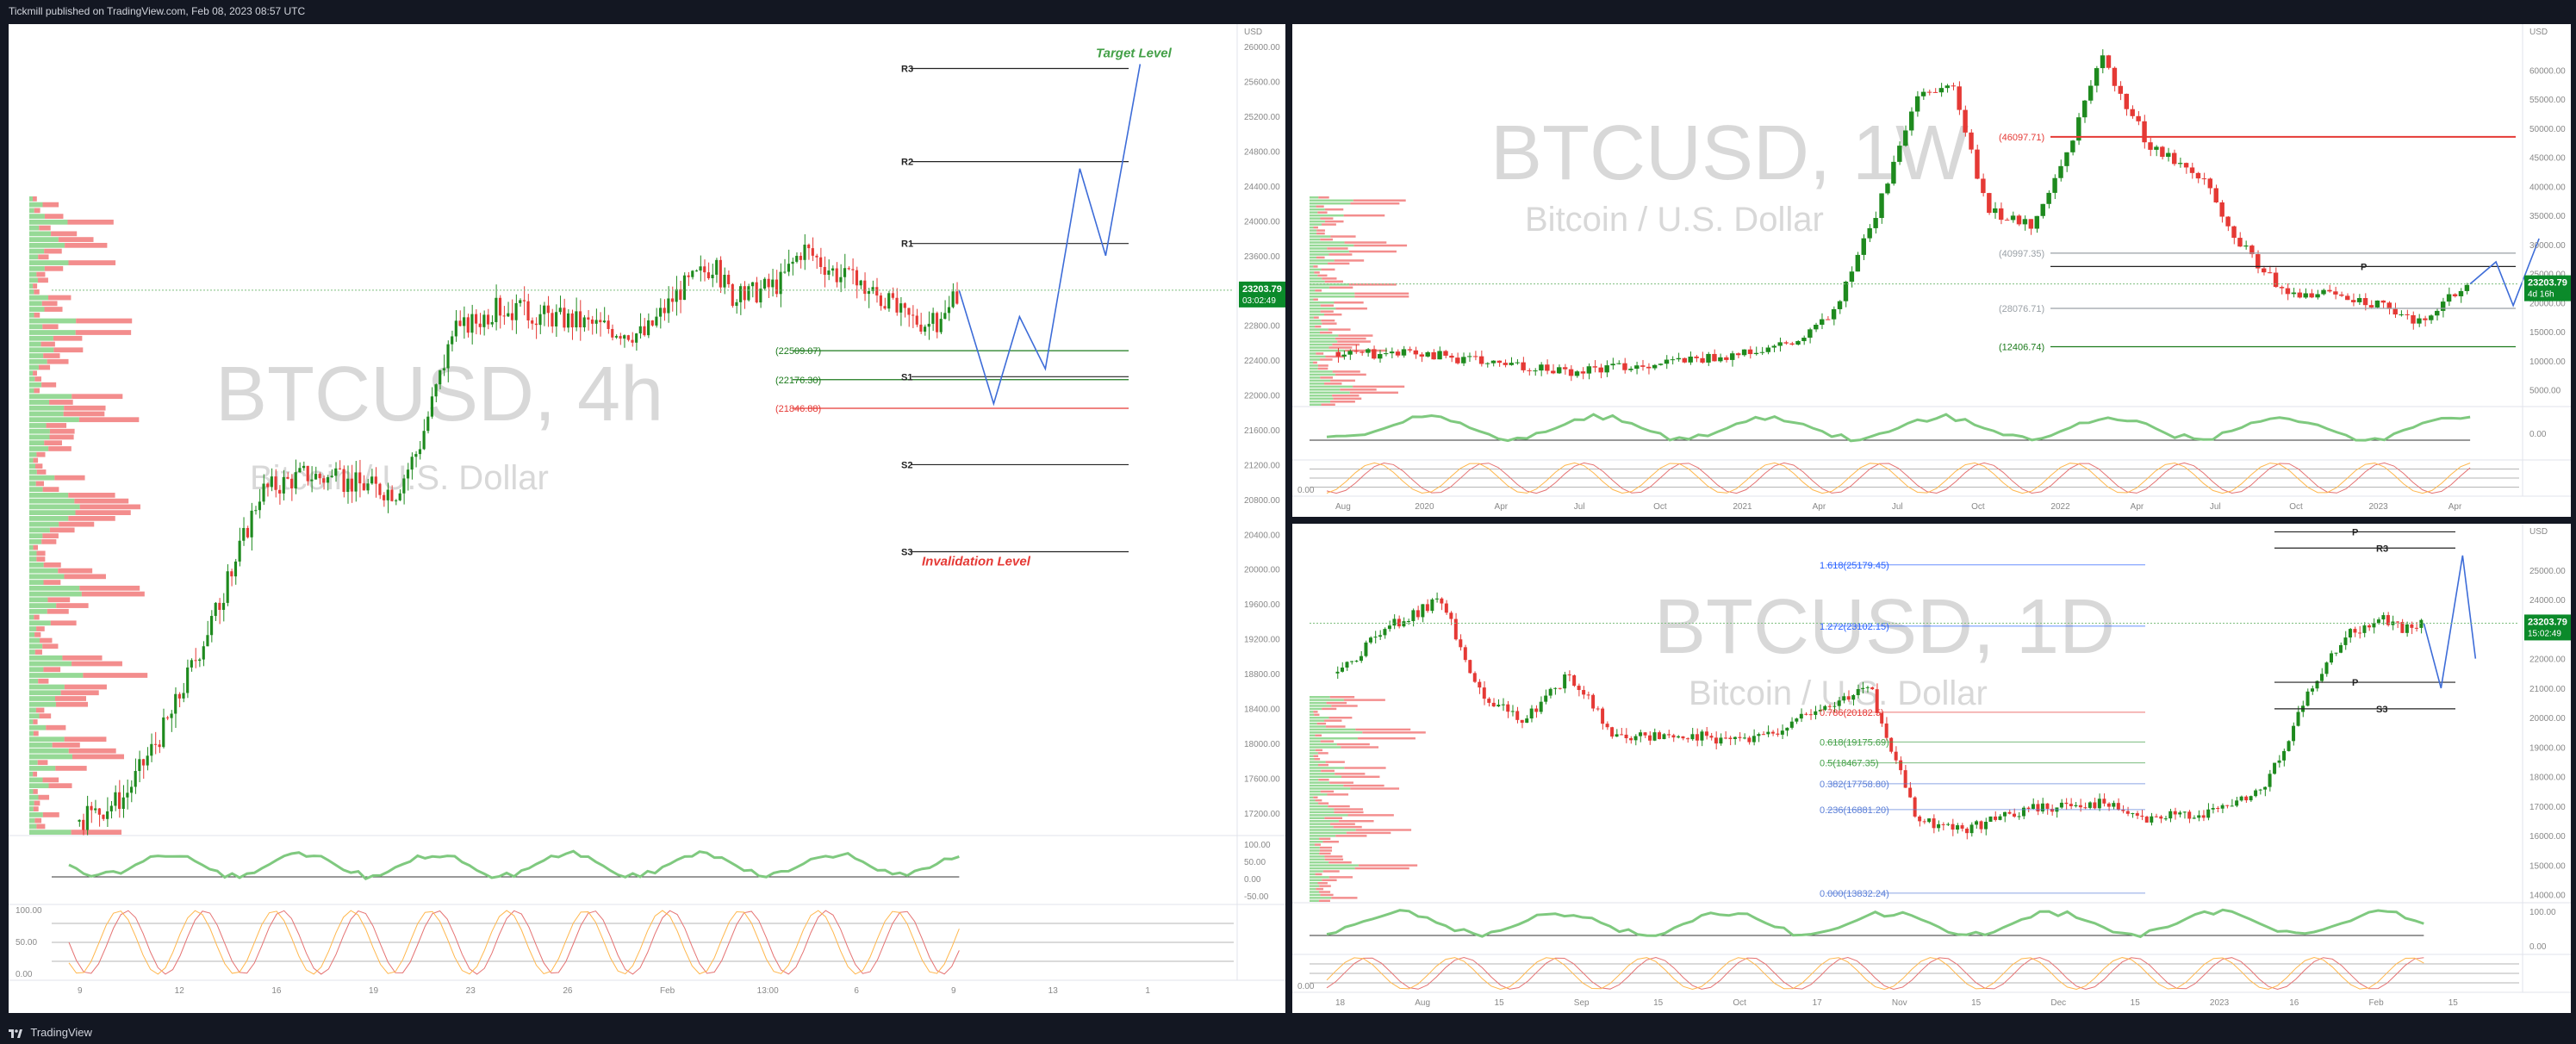 This screenshot has height=1044, width=2576. I want to click on description-watermark: Bitcoin / U.S. Dollar, so click(1839, 693).